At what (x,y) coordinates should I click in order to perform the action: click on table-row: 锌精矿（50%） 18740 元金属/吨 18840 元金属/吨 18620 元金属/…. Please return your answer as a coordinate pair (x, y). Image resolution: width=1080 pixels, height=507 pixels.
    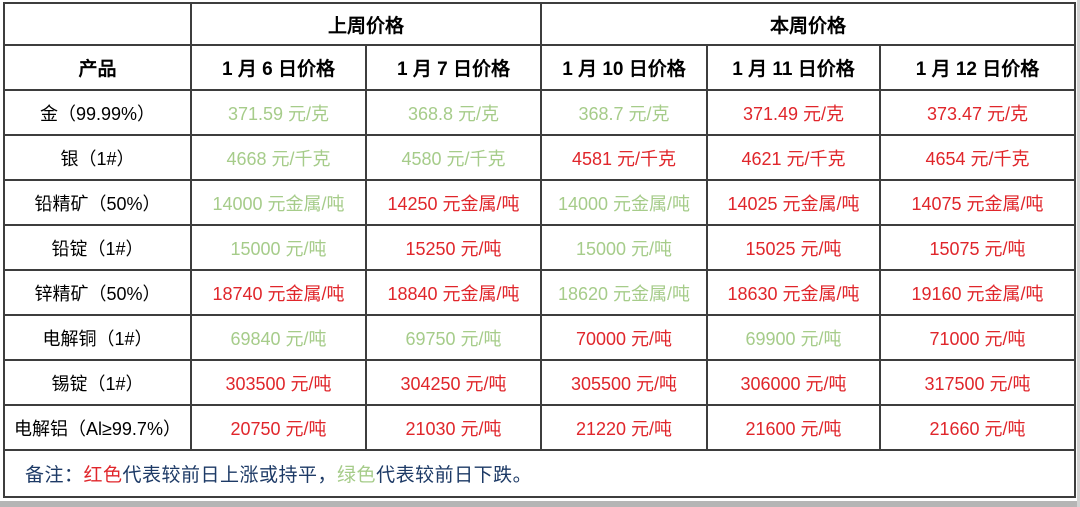
    Looking at the image, I should click on (539, 292).